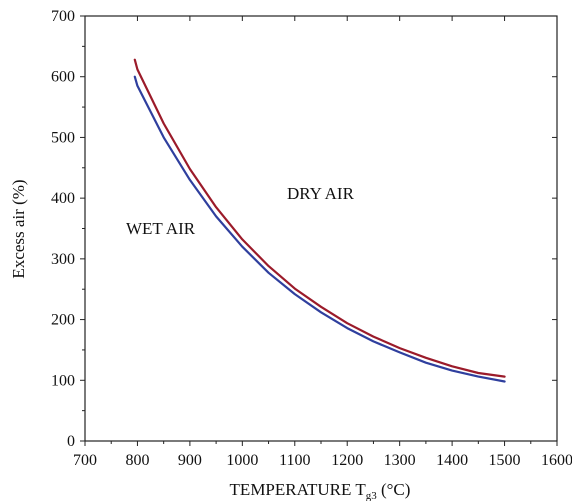 The image size is (572, 501). What do you see at coordinates (294, 460) in the screenshot?
I see `x-tick-label: 1100` at bounding box center [294, 460].